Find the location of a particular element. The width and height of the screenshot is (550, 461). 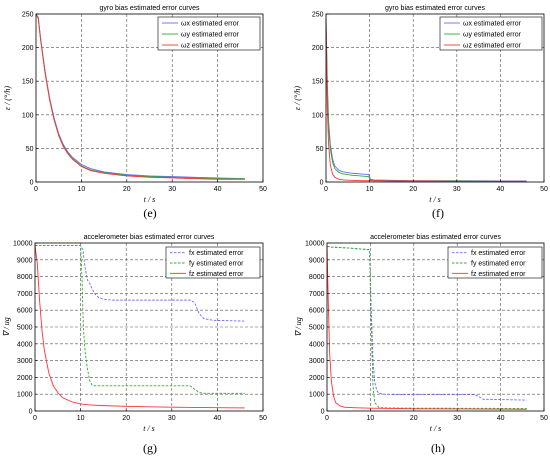

y-tick-label: 100 is located at coordinates (28, 115).